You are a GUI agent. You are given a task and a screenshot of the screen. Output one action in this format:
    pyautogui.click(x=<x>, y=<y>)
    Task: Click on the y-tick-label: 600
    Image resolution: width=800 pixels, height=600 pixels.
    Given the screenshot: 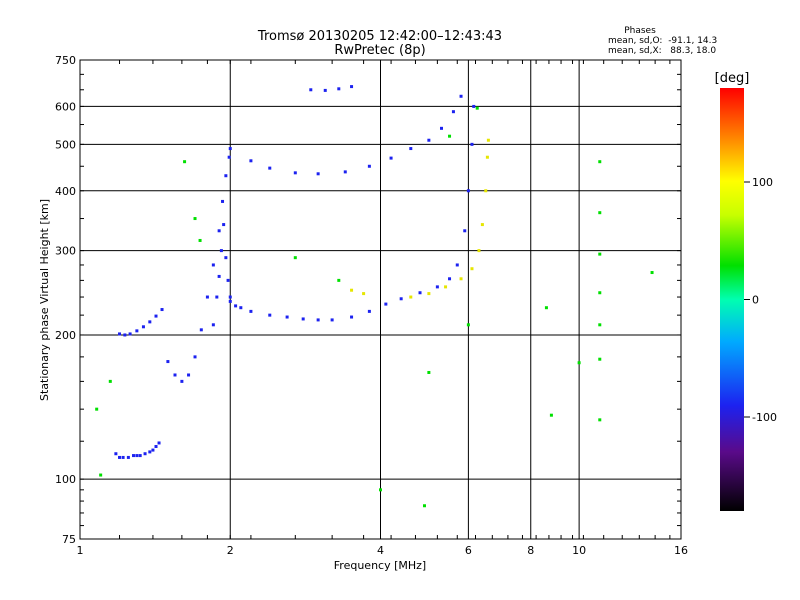 What is the action you would take?
    pyautogui.click(x=65, y=106)
    